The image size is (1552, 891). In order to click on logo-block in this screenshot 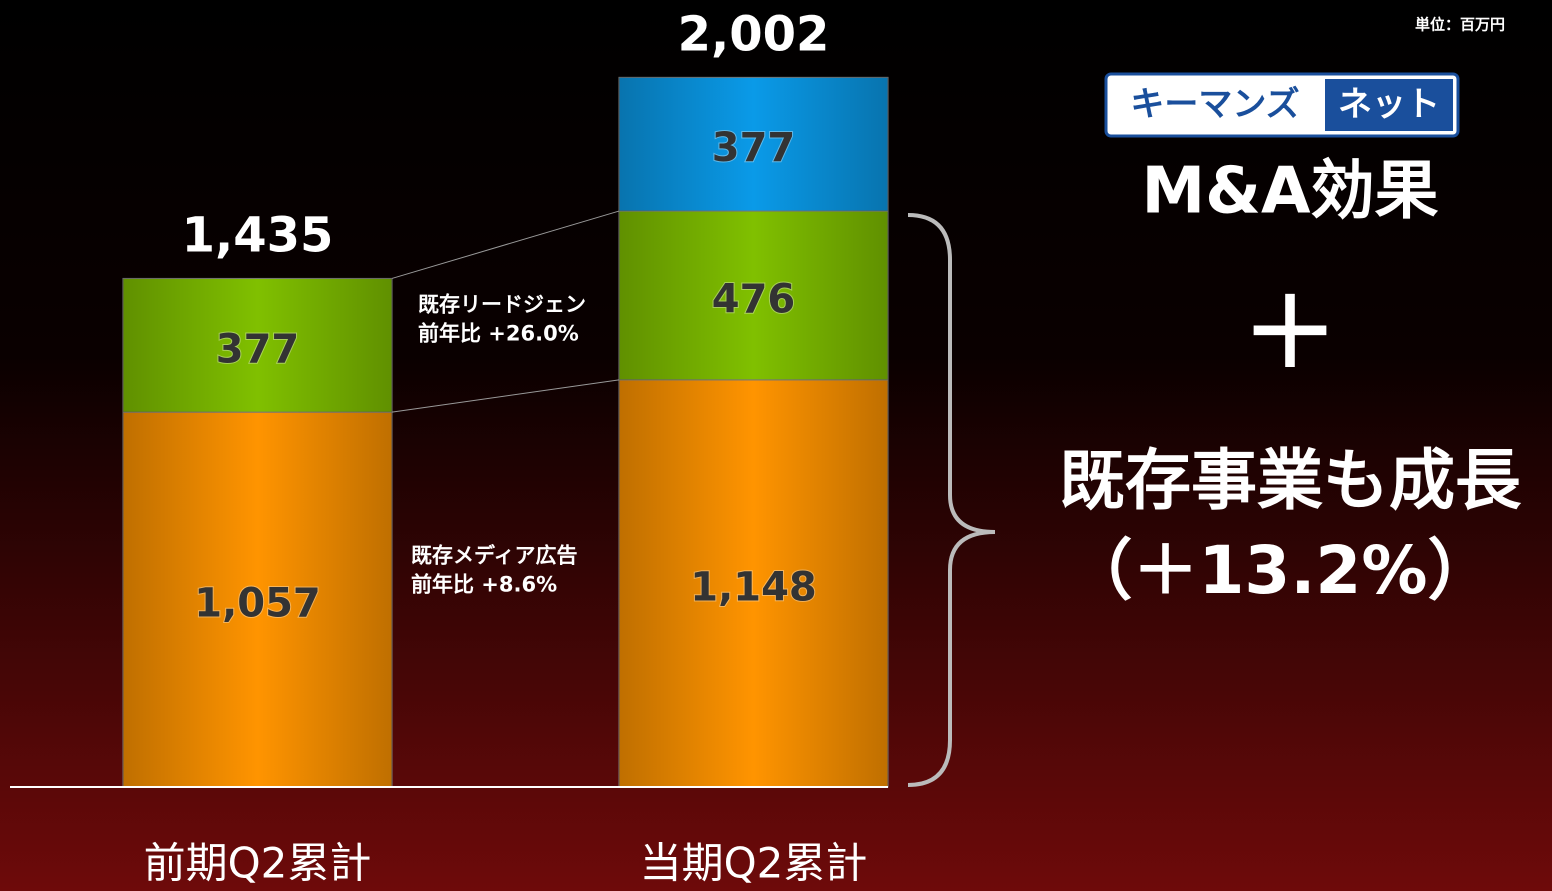, I will do `click(1389, 105)`.